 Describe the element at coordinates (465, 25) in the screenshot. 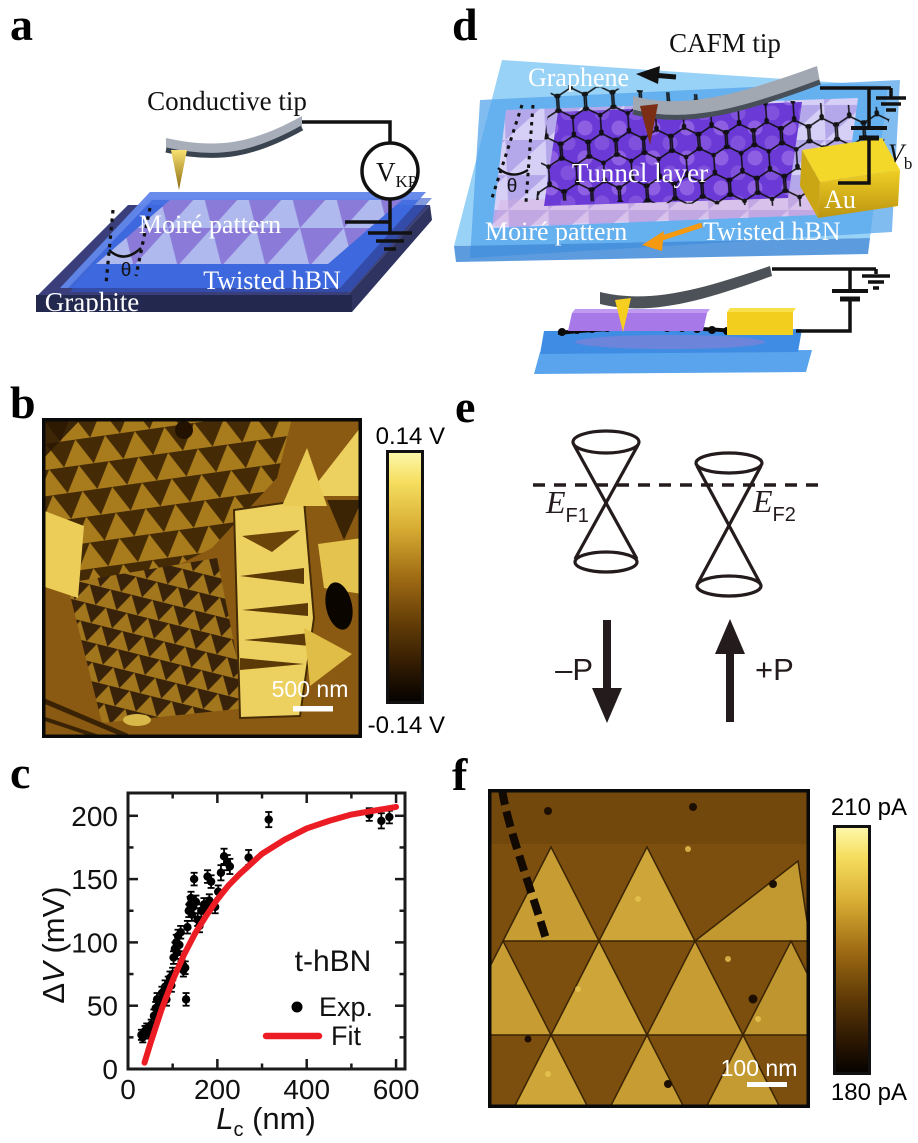

I see `panel-d-letter: d` at that location.